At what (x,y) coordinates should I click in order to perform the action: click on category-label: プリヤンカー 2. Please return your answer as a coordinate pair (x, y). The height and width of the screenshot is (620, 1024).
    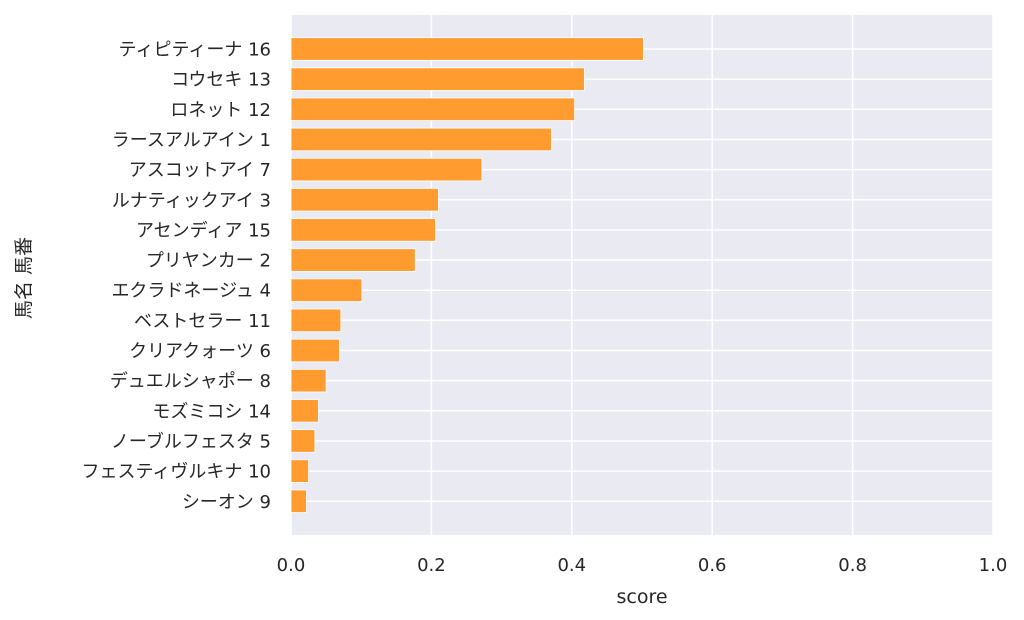
    Looking at the image, I should click on (208, 261).